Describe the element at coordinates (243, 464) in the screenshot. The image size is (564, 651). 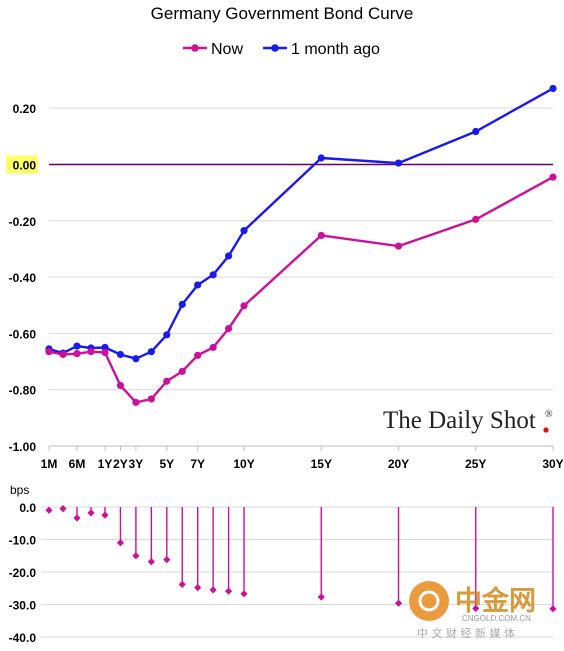
I see `top-x-tick-label: 10Y` at that location.